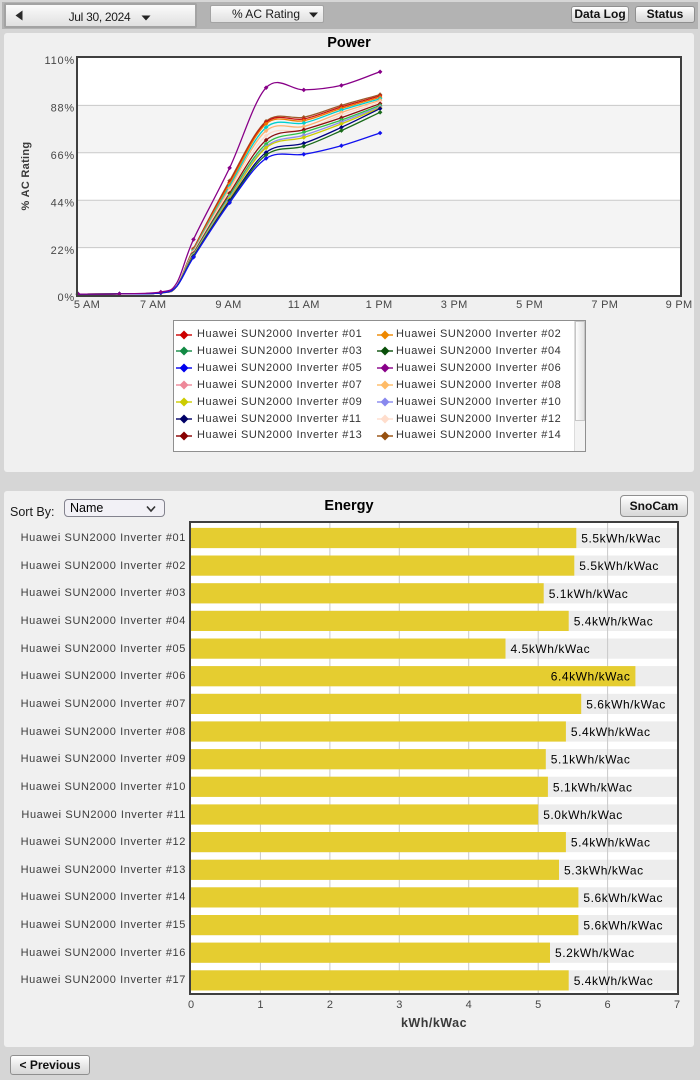 The height and width of the screenshot is (1080, 700). What do you see at coordinates (228, 305) in the screenshot?
I see `svg-text: 9 AM` at bounding box center [228, 305].